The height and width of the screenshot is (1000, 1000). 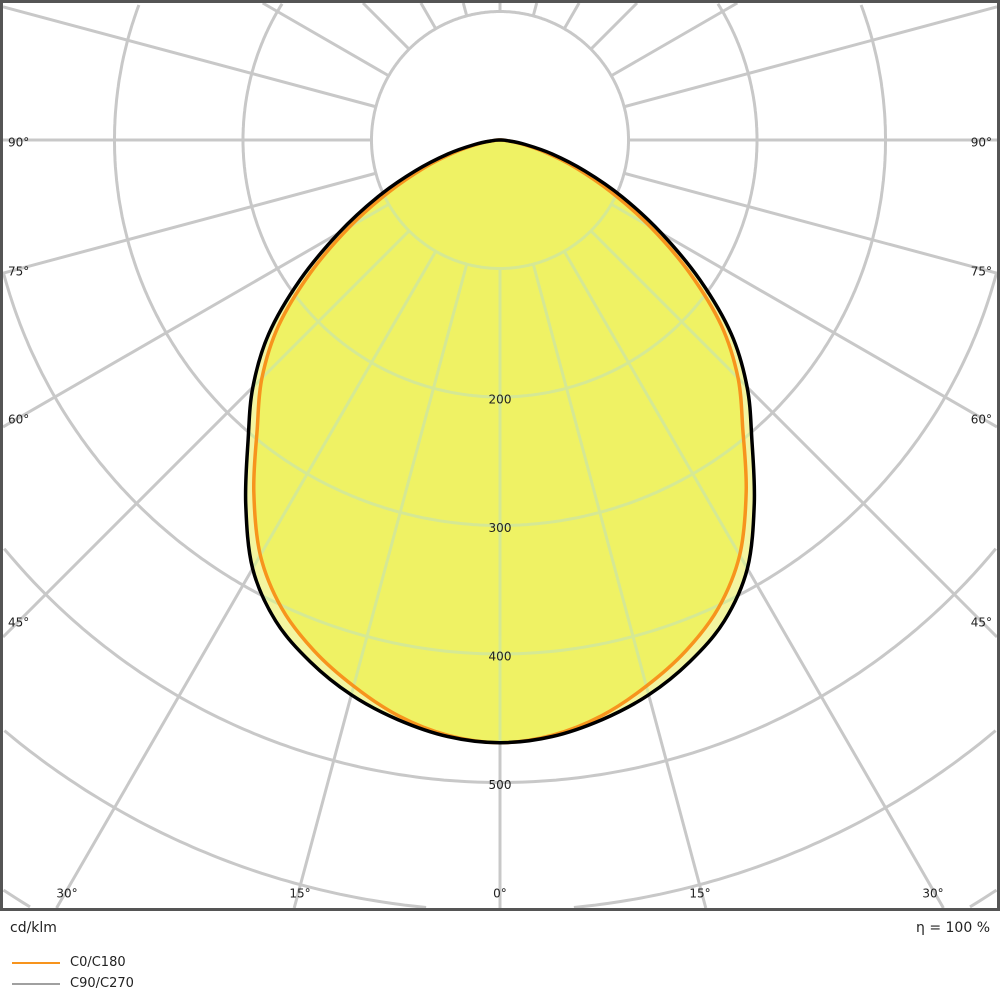 What do you see at coordinates (18, 143) in the screenshot?
I see `angle-label-left-0: 90°` at bounding box center [18, 143].